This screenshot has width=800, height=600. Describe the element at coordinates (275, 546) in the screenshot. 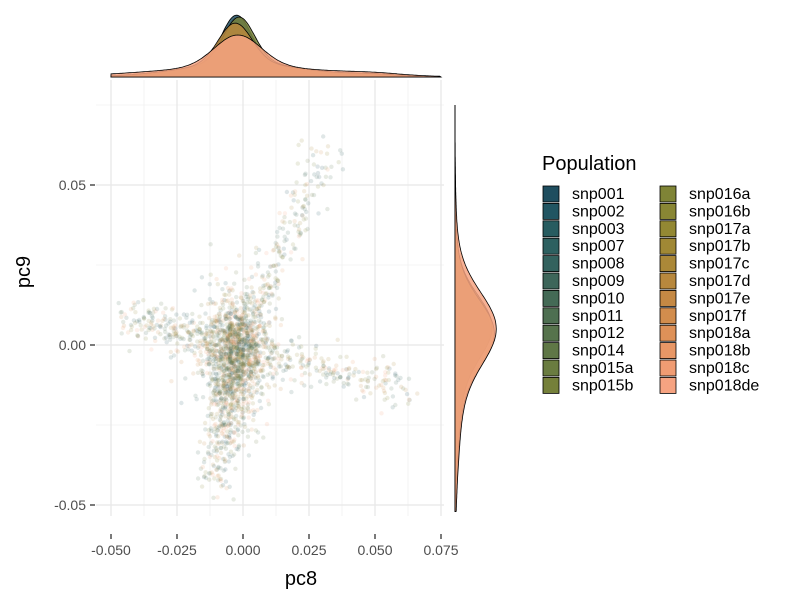

I see `x-axis-ticks: -0.050 -0.025 0.000 0.025 0.050 0.075` at that location.